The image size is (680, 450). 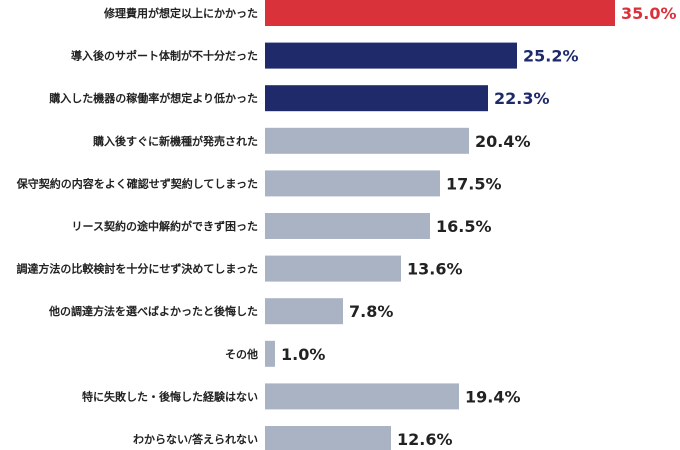 I want to click on value-label: 22.3%, so click(x=522, y=98).